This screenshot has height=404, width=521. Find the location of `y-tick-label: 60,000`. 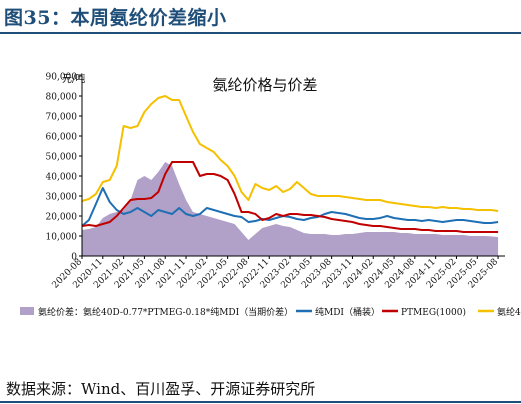

y-tick-label: 60,000 is located at coordinates (62, 138).